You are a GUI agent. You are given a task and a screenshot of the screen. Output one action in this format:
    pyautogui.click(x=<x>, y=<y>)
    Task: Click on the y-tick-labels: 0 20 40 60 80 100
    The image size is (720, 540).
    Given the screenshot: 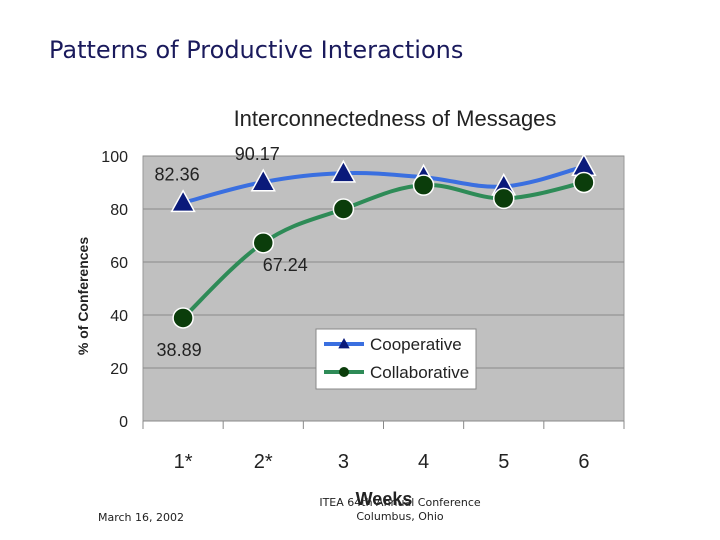 What is the action you would take?
    pyautogui.click(x=114, y=290)
    